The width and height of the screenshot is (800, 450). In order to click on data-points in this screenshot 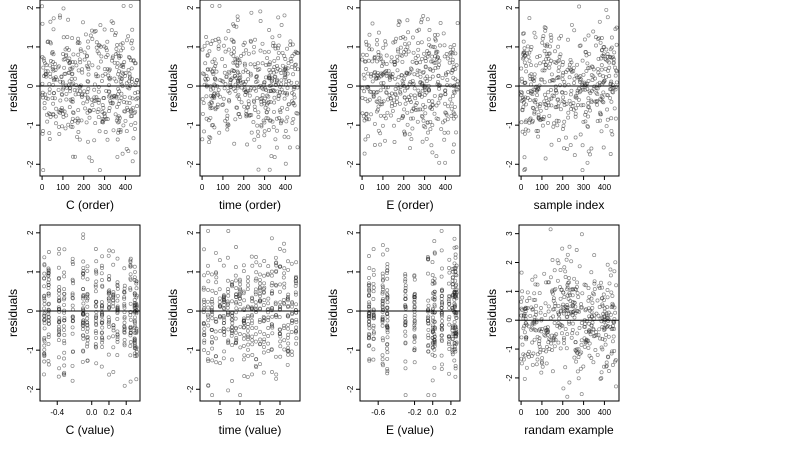, I will do `click(412, 313)`.